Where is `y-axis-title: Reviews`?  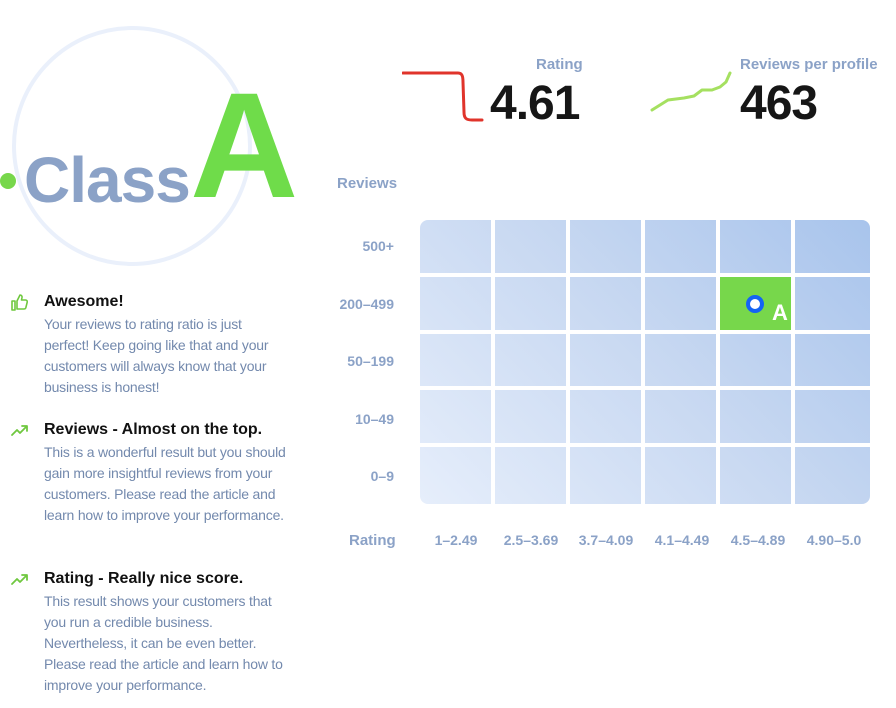
y-axis-title: Reviews is located at coordinates (367, 183).